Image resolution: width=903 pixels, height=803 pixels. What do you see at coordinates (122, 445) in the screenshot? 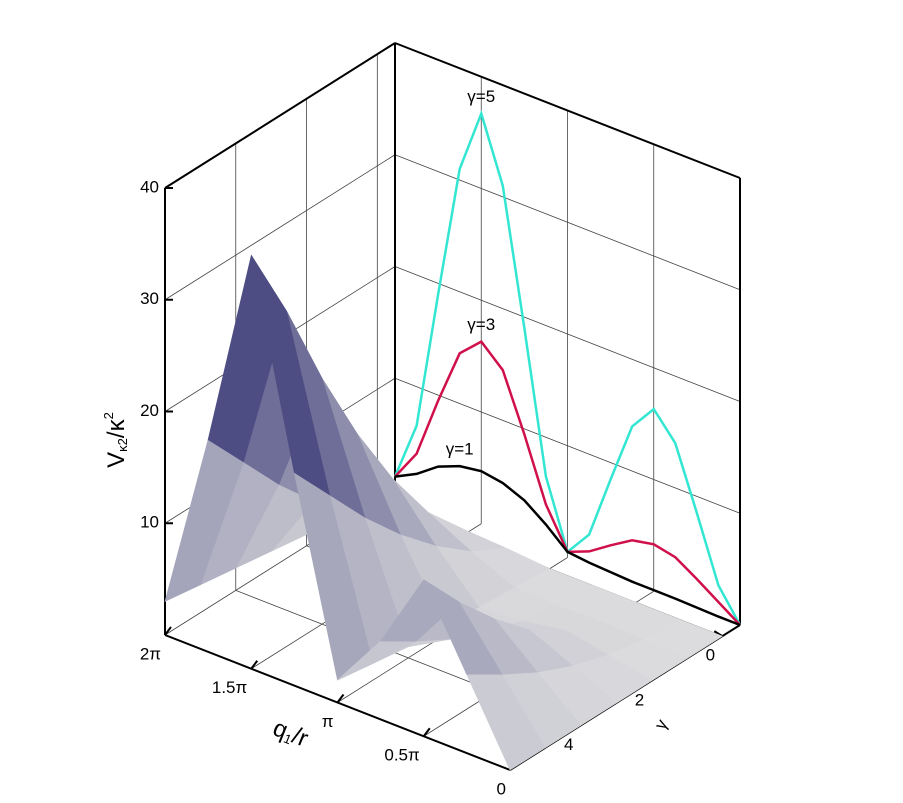
I see `z-label-sub: κ2` at bounding box center [122, 445].